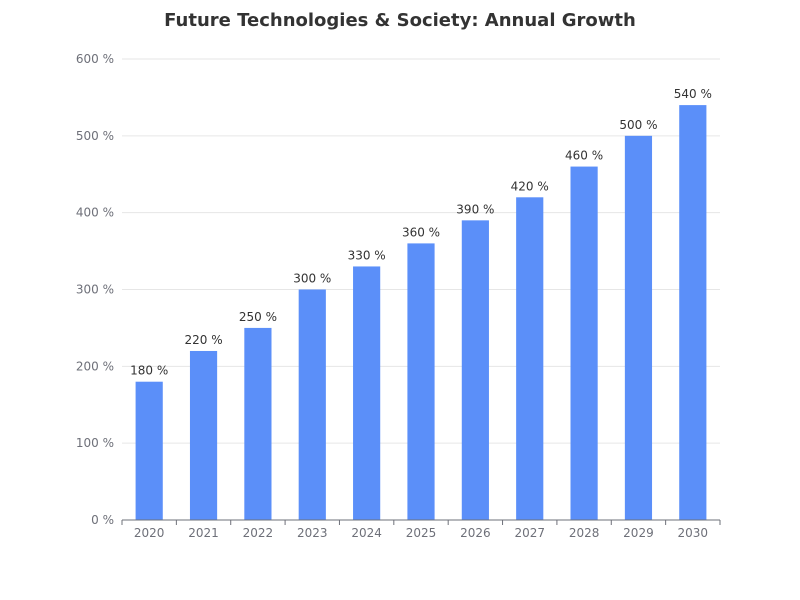 The width and height of the screenshot is (800, 600). I want to click on bar-value-label: 390 %, so click(475, 209).